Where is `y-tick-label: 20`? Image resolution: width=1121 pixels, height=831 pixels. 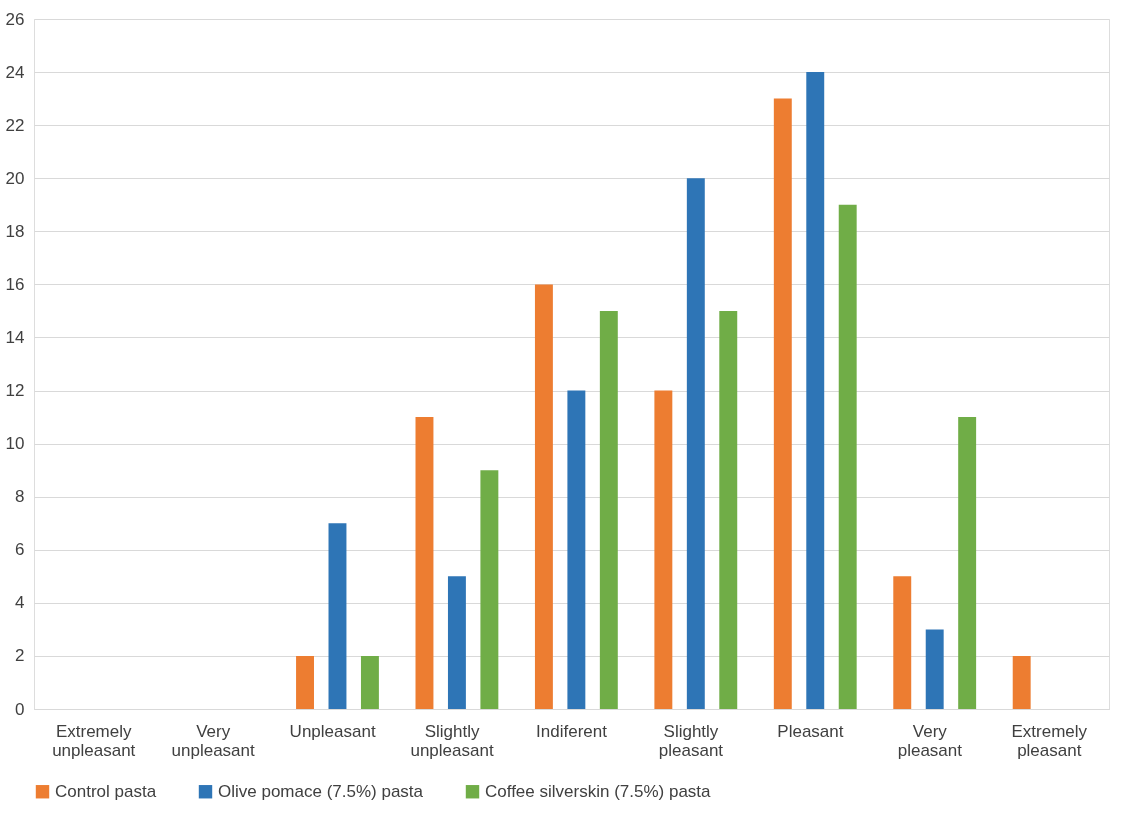
y-tick-label: 20 is located at coordinates (15, 178).